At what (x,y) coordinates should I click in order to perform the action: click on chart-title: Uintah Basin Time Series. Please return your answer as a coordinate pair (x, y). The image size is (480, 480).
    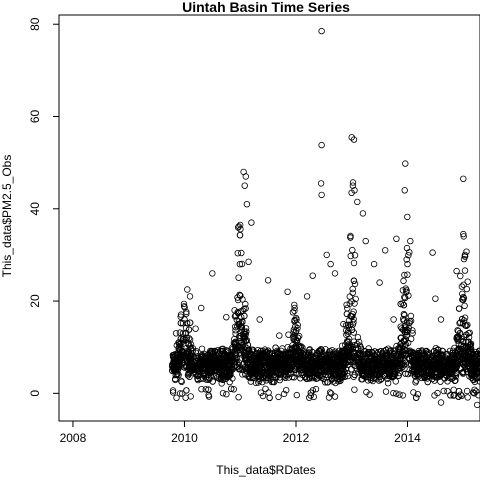
    Looking at the image, I should click on (266, 7).